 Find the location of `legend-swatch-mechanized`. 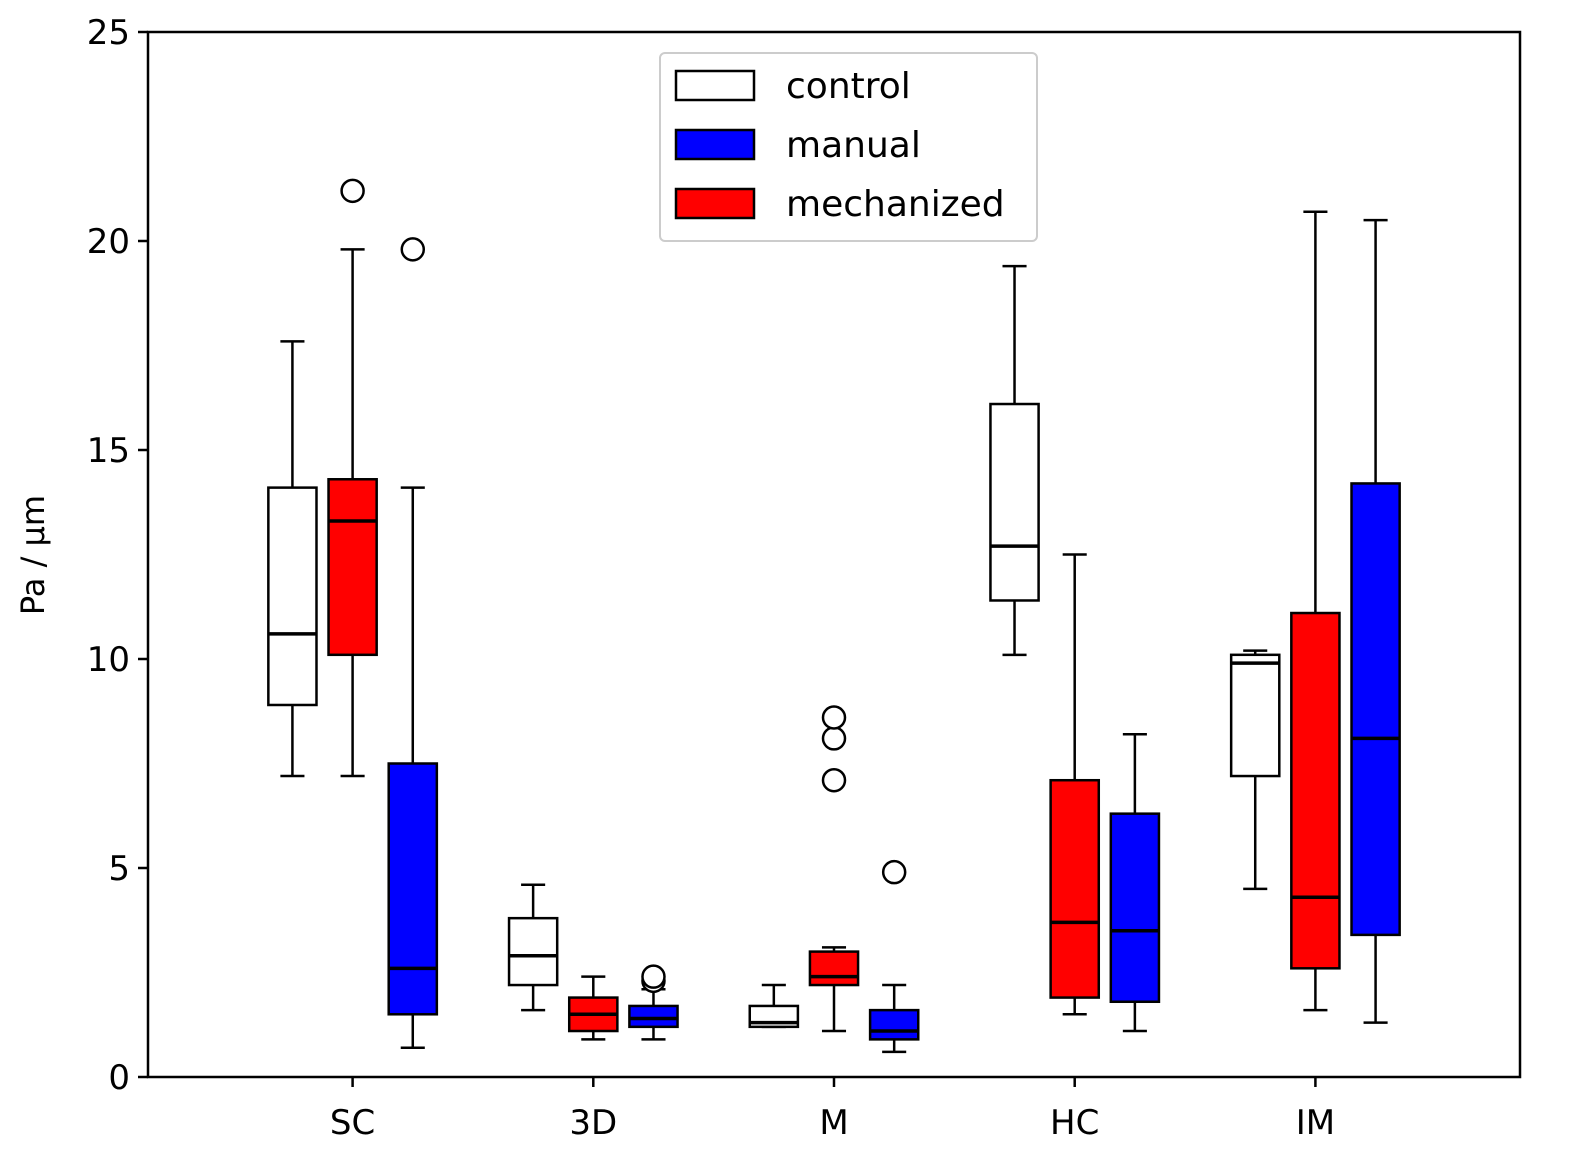

legend-swatch-mechanized is located at coordinates (715, 203).